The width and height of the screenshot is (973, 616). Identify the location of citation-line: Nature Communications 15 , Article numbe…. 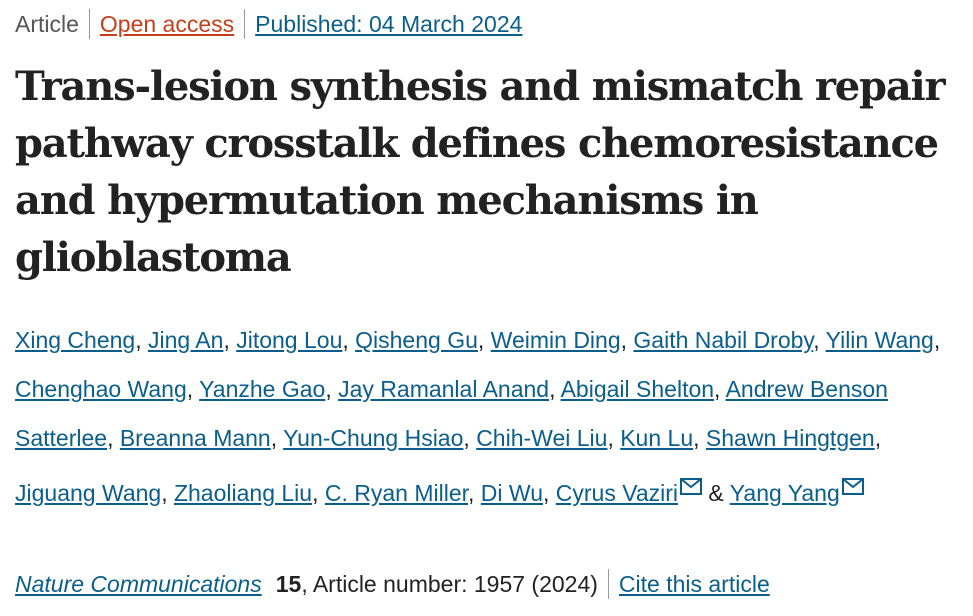
(392, 584).